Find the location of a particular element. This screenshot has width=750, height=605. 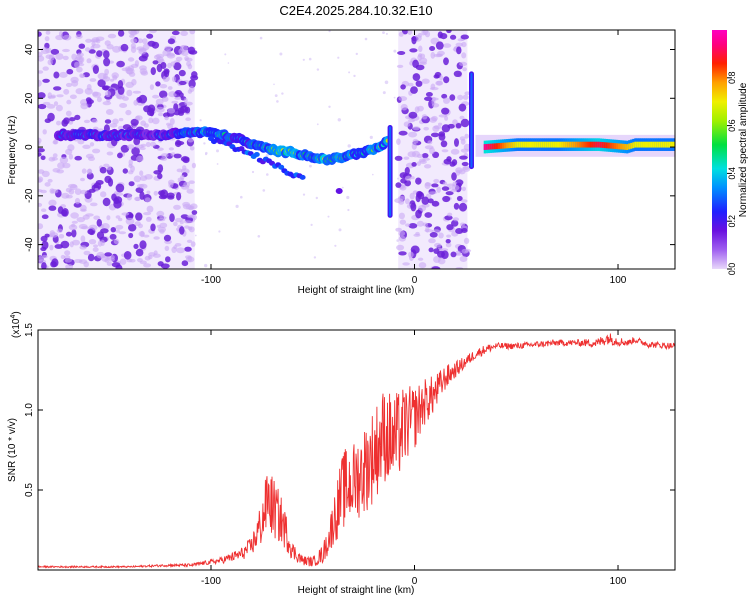

figure-title: C2E4.2025.284.10.32.E10 is located at coordinates (355, 10).